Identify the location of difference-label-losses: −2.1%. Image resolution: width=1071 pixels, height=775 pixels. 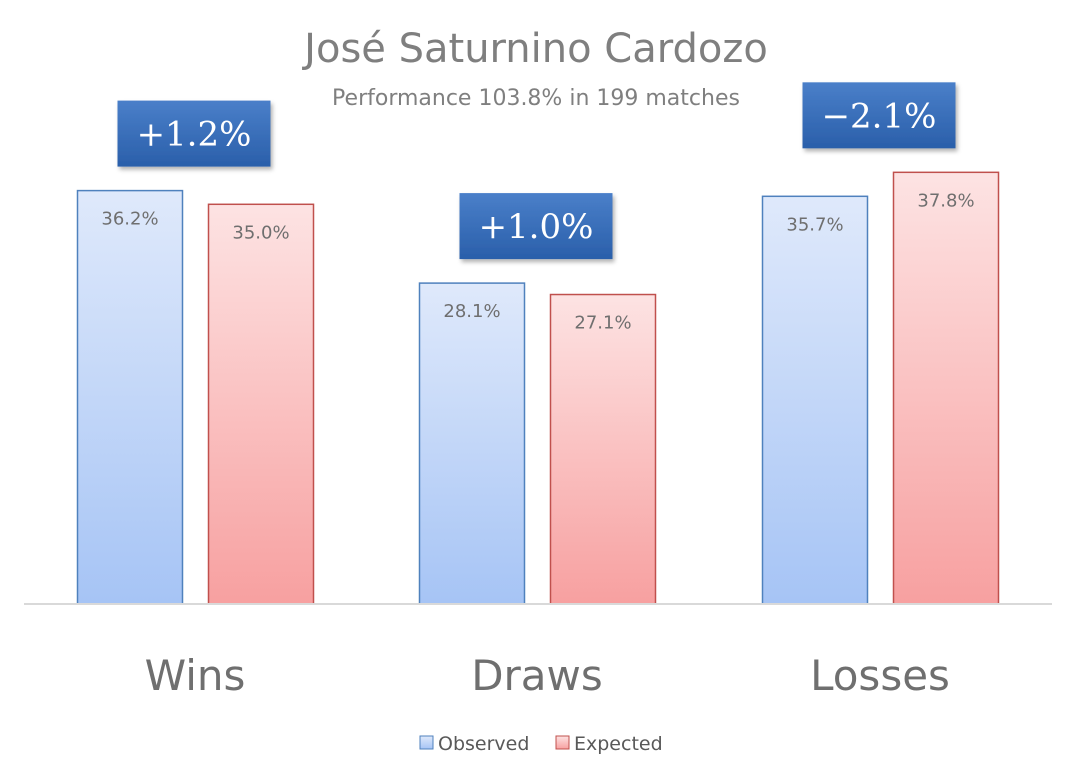
(879, 116).